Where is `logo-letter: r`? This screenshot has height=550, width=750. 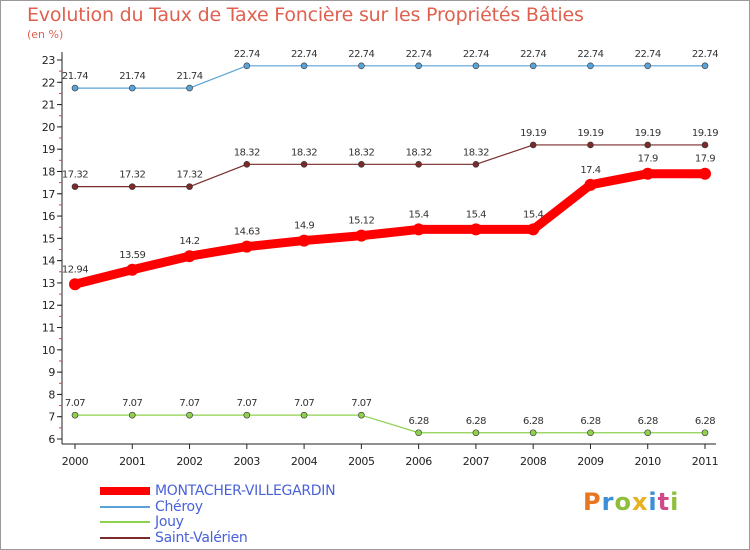
logo-letter: r is located at coordinates (608, 502).